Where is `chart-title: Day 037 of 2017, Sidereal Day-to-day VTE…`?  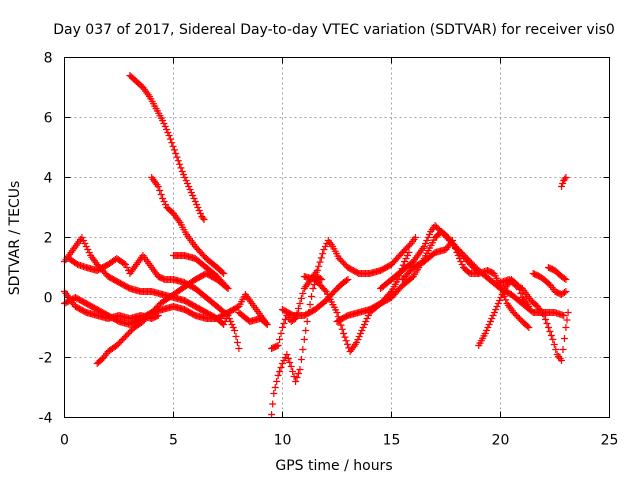 chart-title: Day 037 of 2017, Sidereal Day-to-day VTE… is located at coordinates (334, 30).